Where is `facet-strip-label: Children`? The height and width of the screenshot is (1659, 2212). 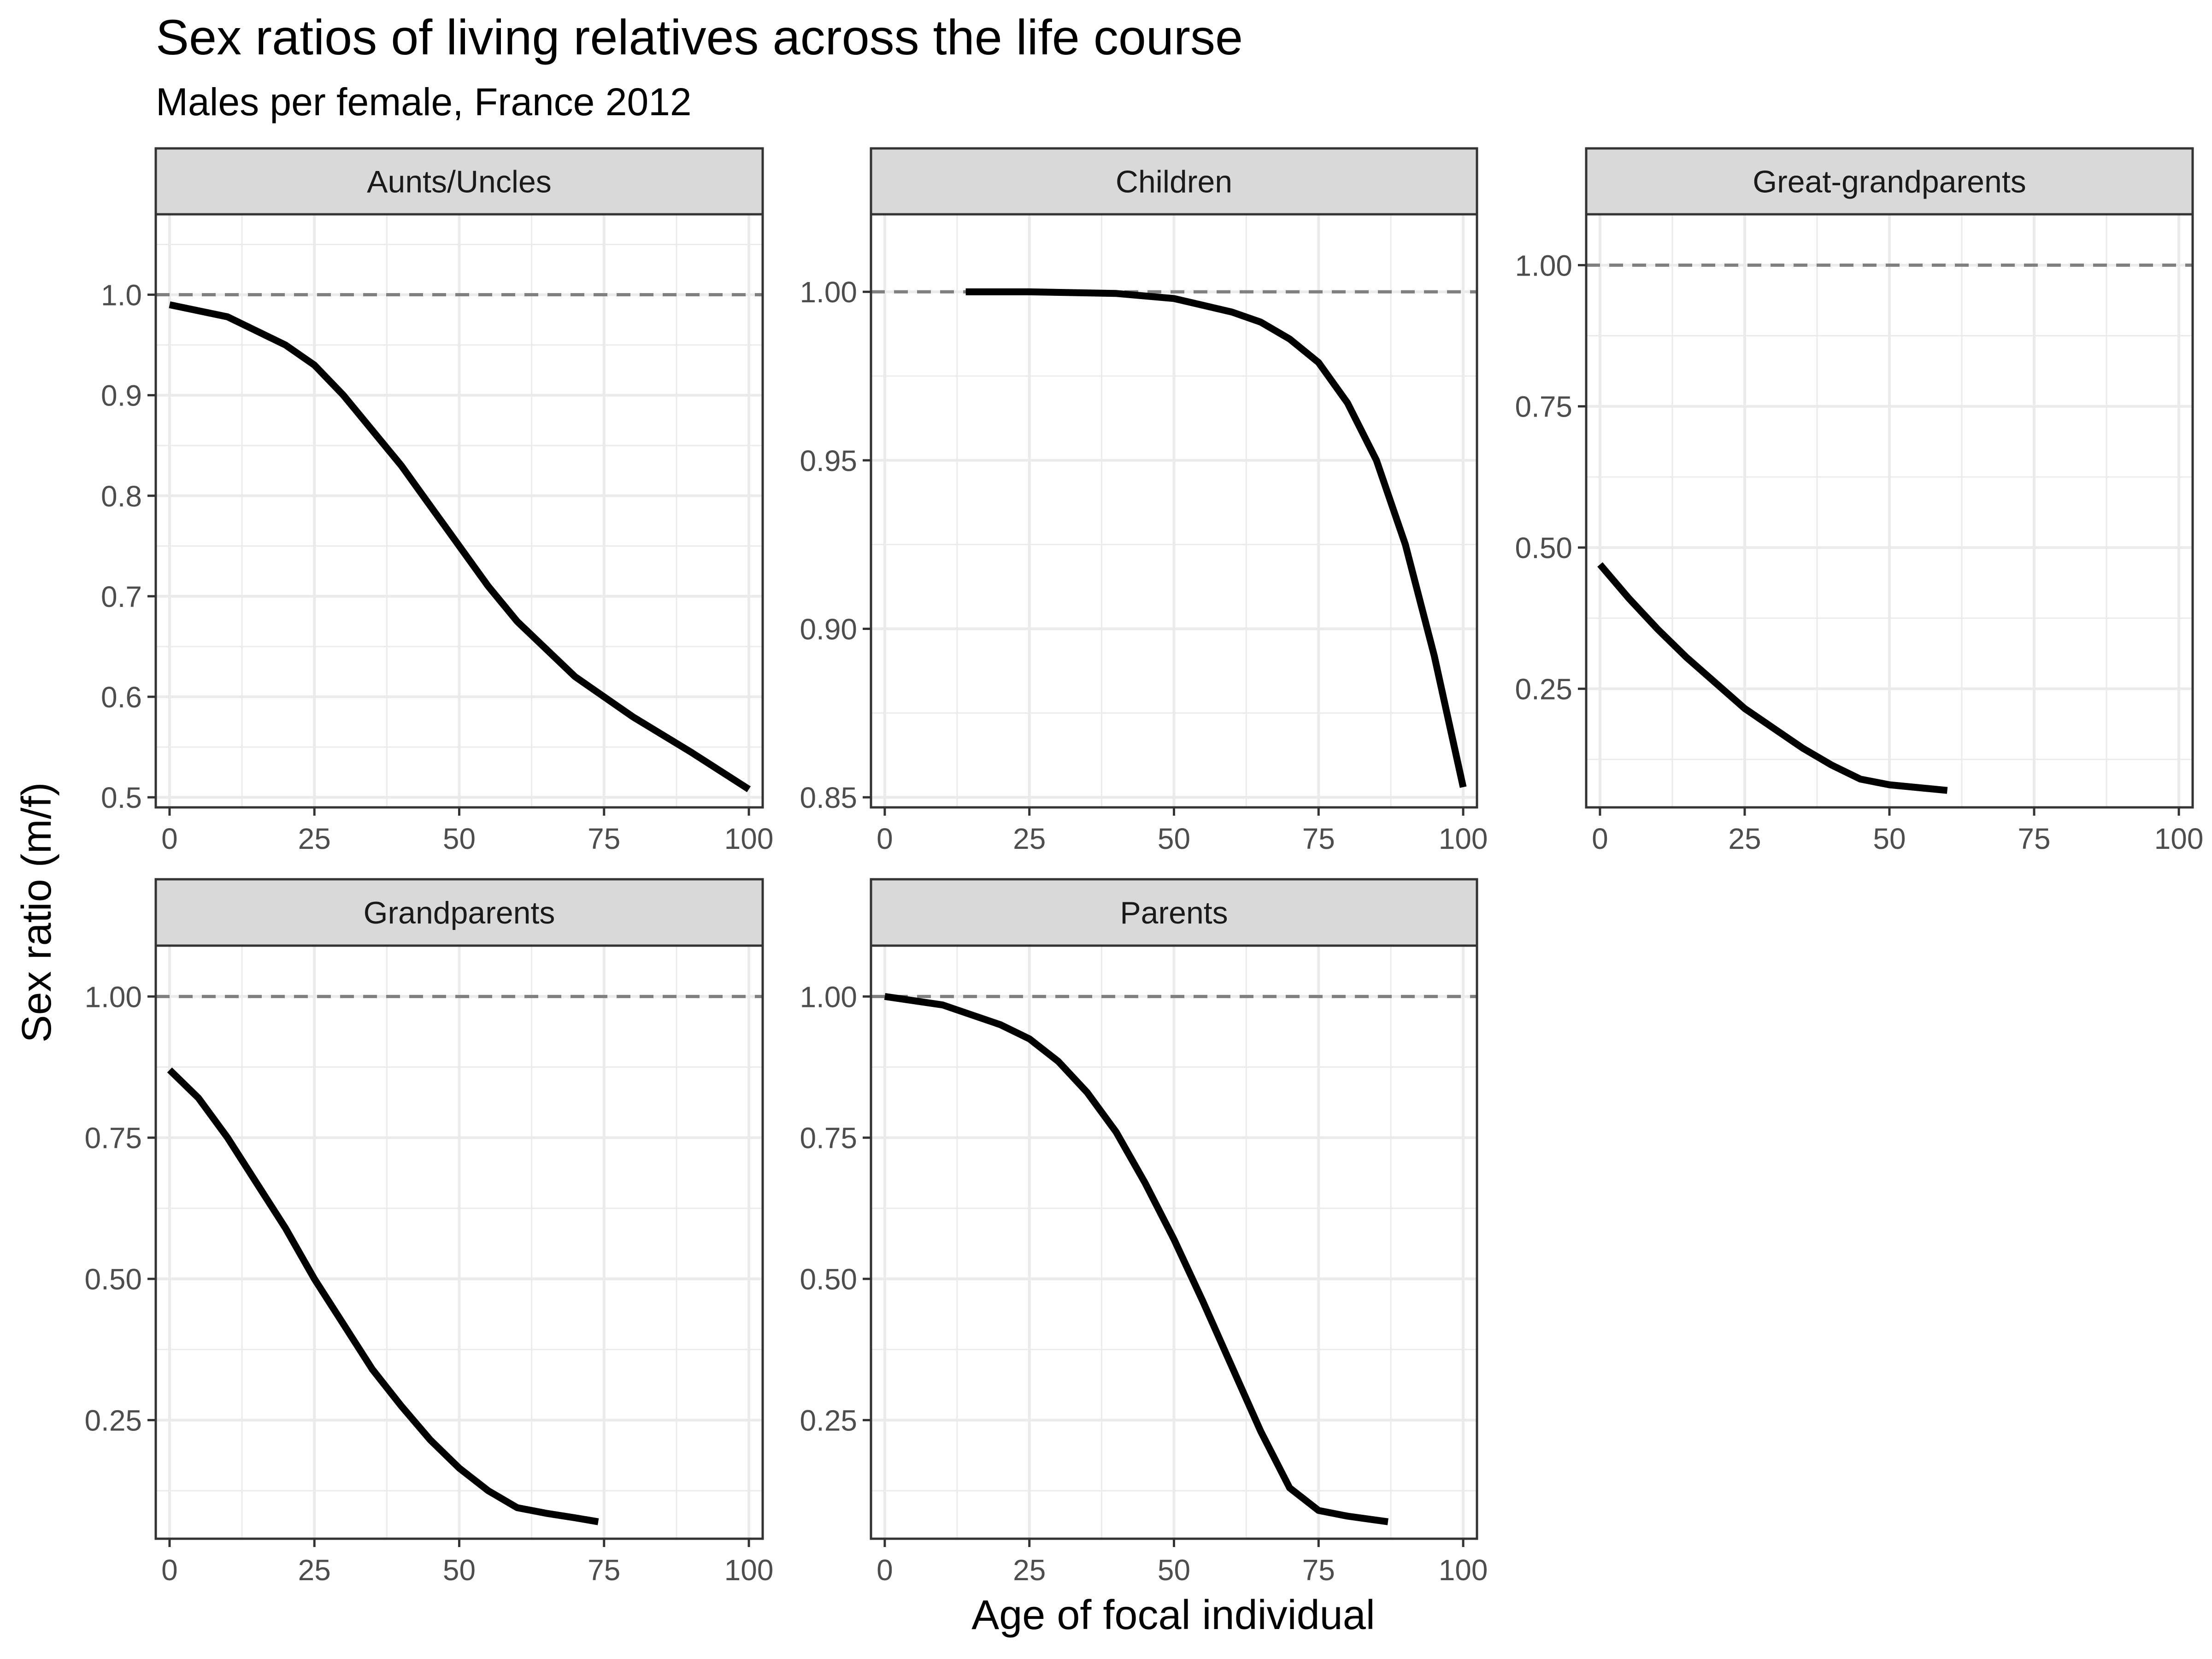
facet-strip-label: Children is located at coordinates (1174, 182).